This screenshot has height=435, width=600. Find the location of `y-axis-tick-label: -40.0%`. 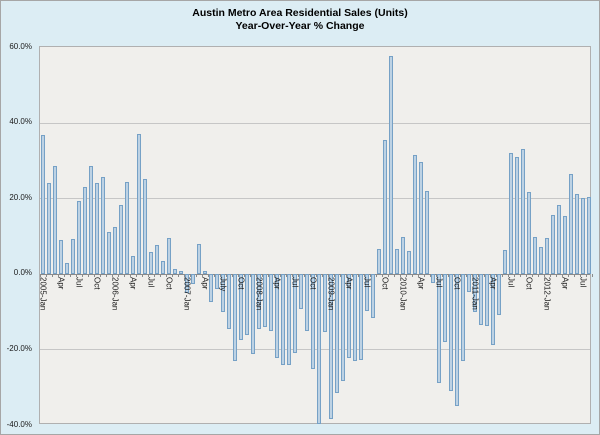

y-axis-tick-label: -40.0% is located at coordinates (19, 424).